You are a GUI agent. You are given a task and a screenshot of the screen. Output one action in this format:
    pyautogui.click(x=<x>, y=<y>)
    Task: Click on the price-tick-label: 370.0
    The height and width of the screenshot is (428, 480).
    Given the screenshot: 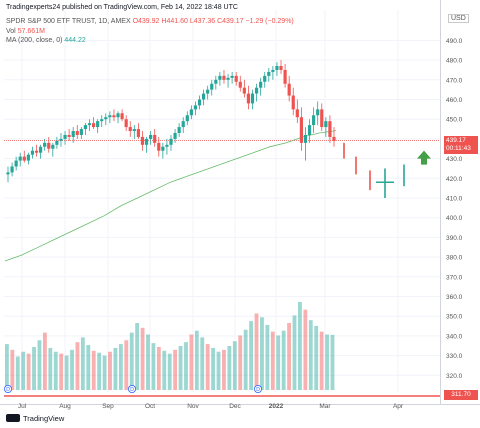 What is the action you would take?
    pyautogui.click(x=454, y=277)
    